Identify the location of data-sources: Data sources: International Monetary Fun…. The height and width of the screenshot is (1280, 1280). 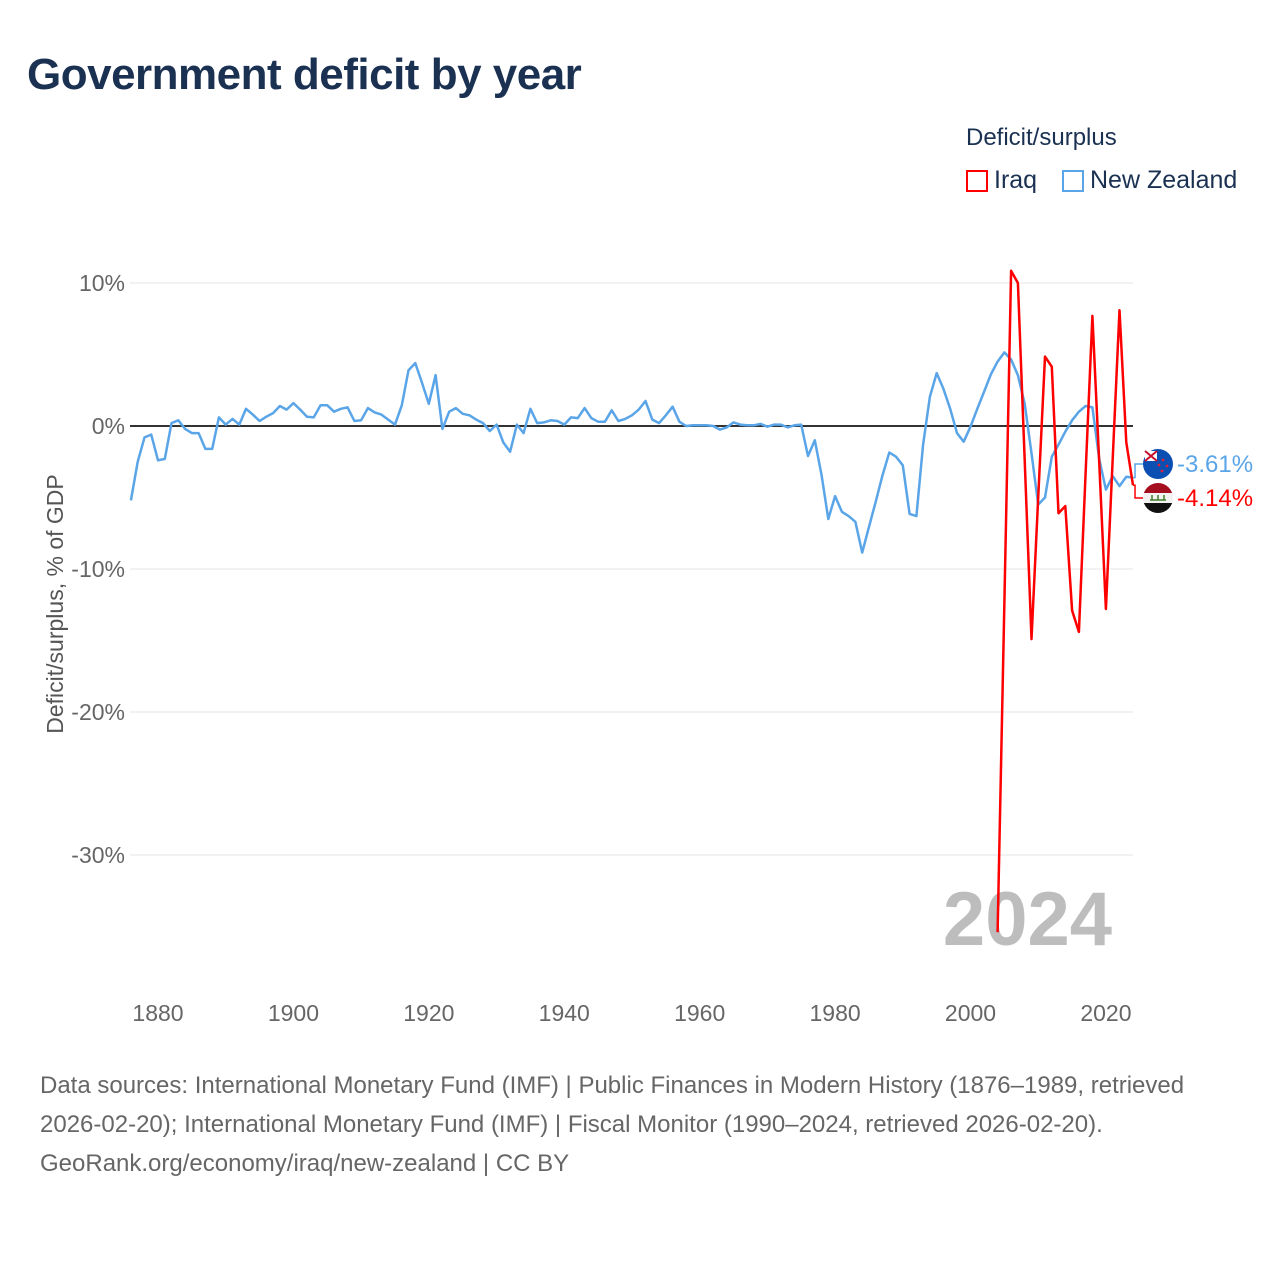
(612, 1105).